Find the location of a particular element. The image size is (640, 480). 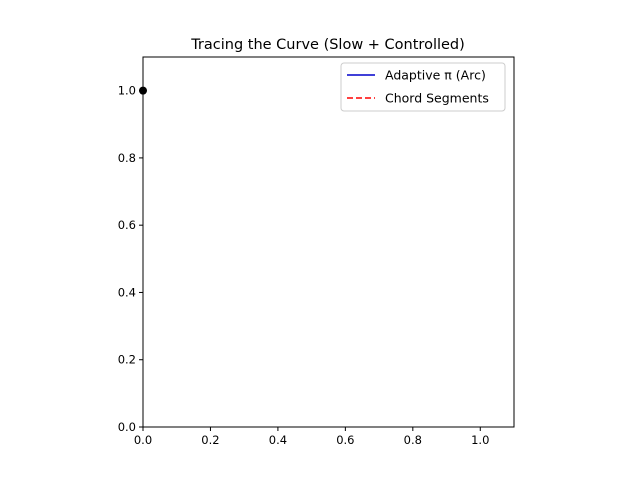

x-tick-label: 0.4 is located at coordinates (278, 440).